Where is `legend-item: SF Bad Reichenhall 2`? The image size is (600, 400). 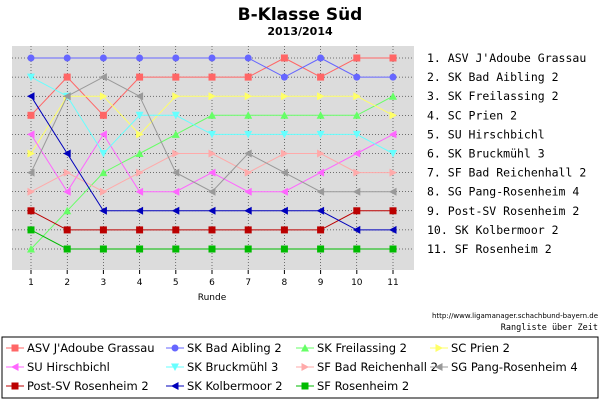
legend-item: SF Bad Reichenhall 2 is located at coordinates (367, 367).